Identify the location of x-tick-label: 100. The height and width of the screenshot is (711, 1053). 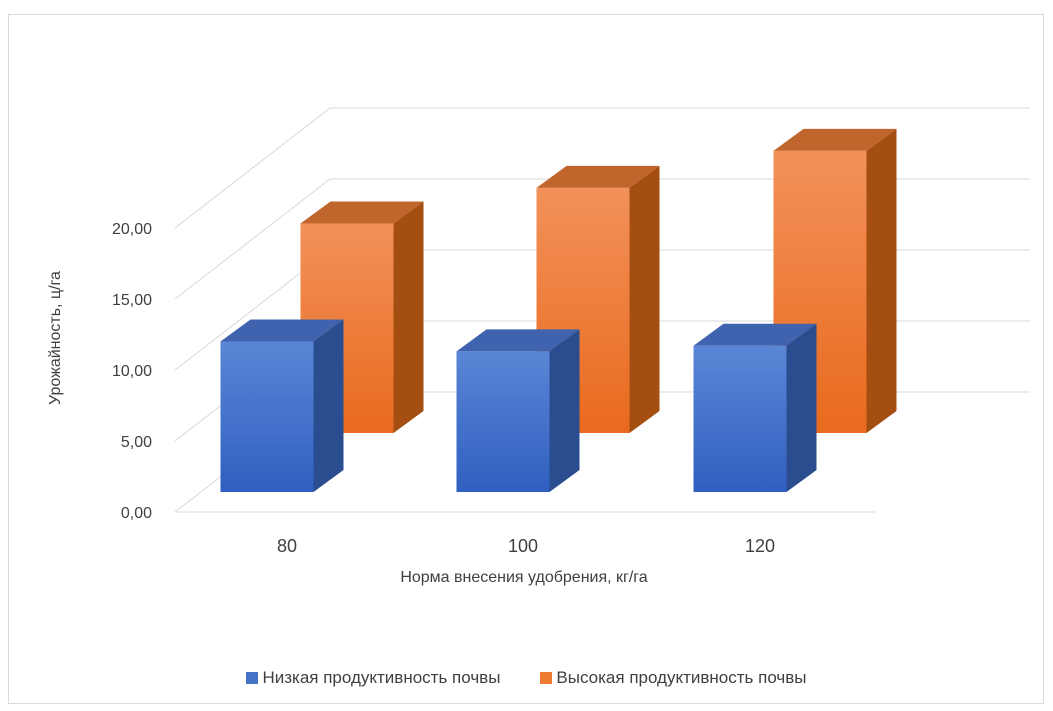
(523, 546).